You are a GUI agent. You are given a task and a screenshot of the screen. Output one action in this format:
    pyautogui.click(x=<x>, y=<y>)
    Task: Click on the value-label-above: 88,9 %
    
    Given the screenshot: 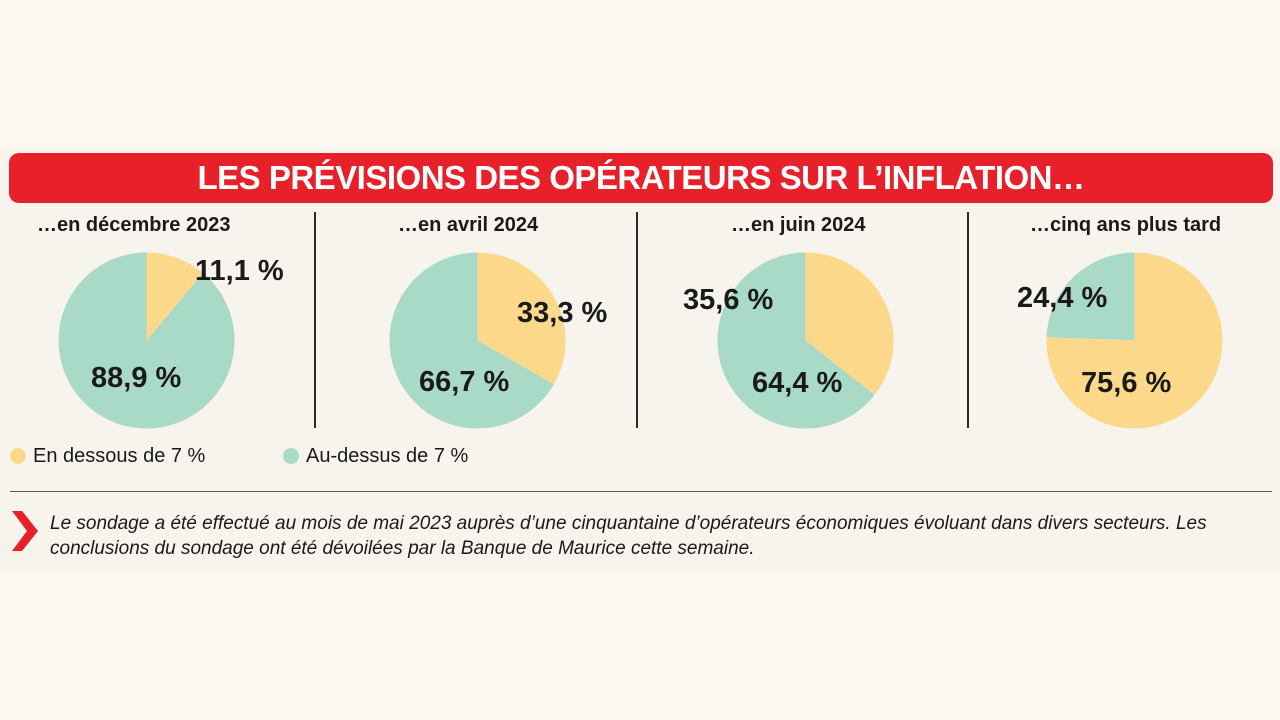 What is the action you would take?
    pyautogui.click(x=136, y=378)
    